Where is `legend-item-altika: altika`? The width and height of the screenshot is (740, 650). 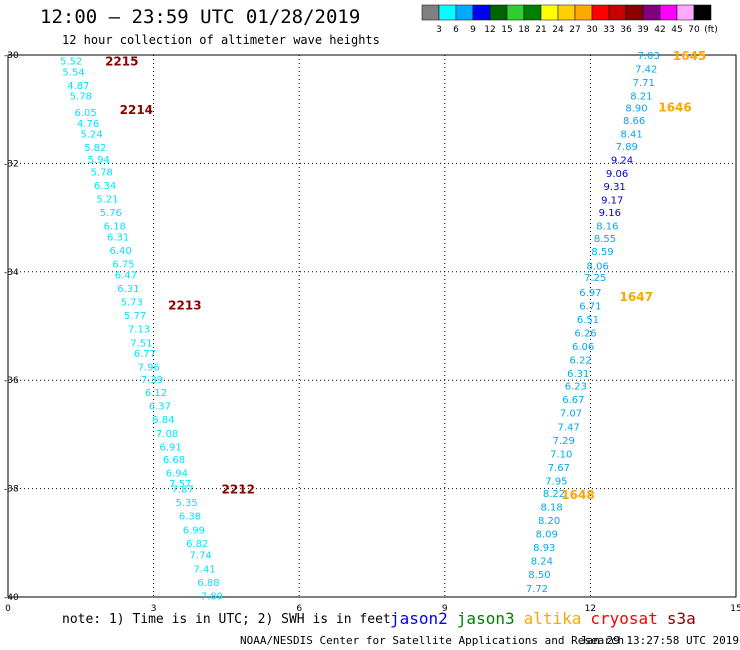 legend-item-altika: altika is located at coordinates (552, 618).